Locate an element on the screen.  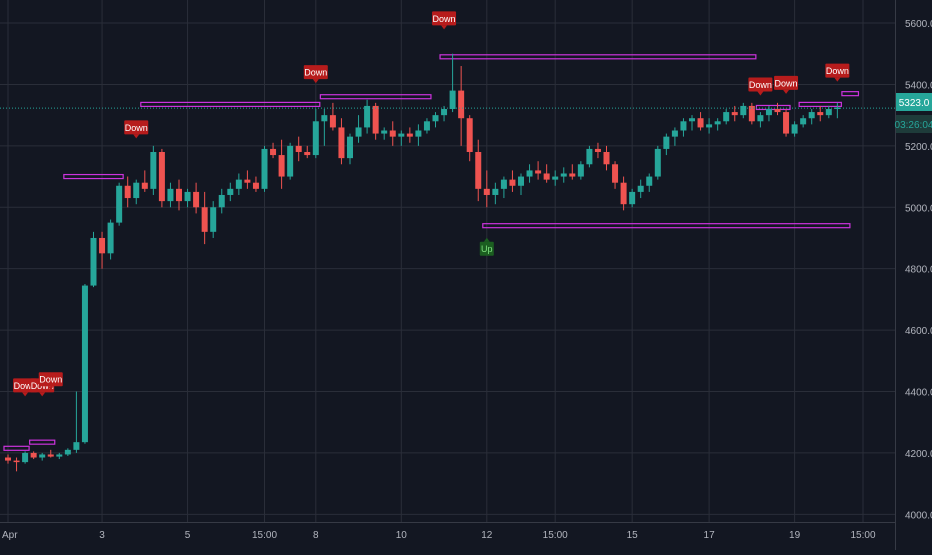
price-tick-label: 5400.0 is located at coordinates (918, 85).